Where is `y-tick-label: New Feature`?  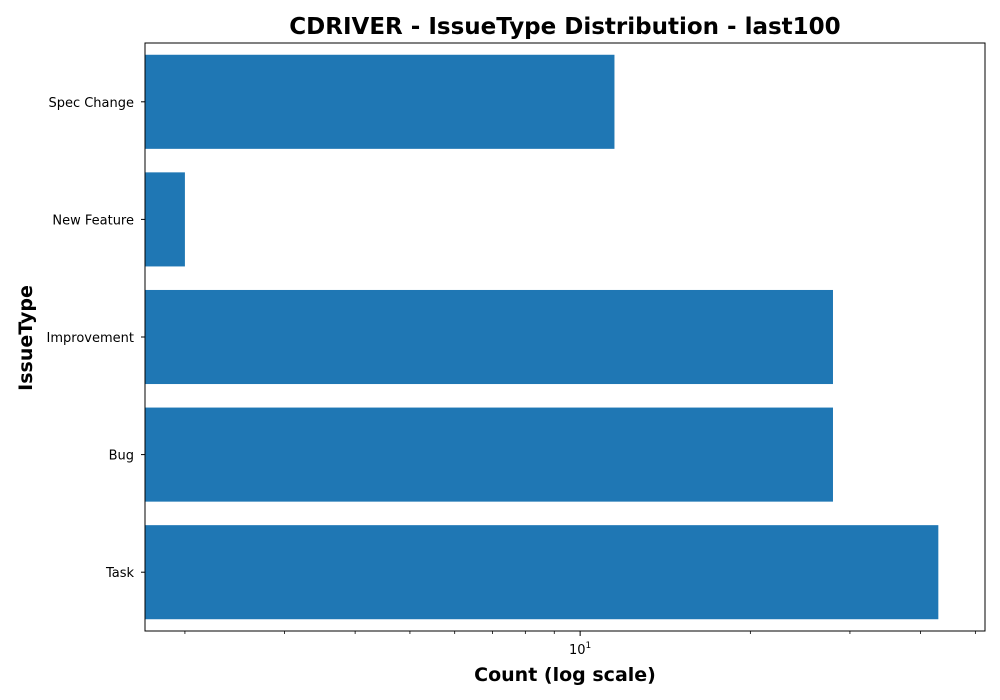
y-tick-label: New Feature is located at coordinates (93, 220).